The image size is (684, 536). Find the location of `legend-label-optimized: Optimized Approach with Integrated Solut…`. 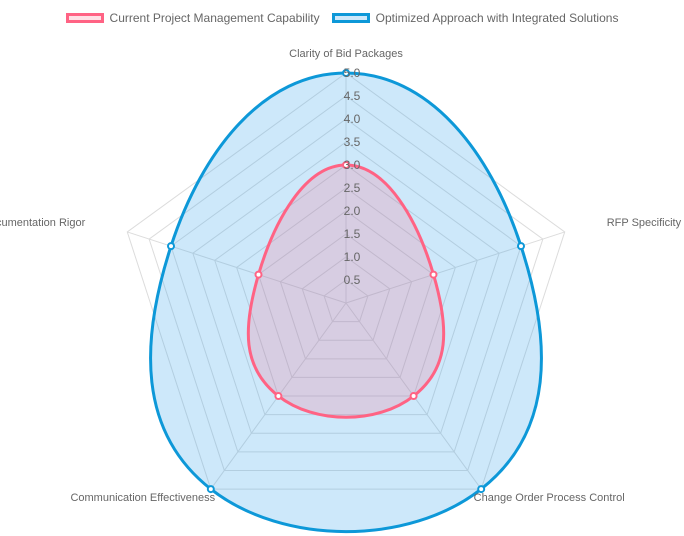

legend-label-optimized: Optimized Approach with Integrated Solut… is located at coordinates (497, 18).